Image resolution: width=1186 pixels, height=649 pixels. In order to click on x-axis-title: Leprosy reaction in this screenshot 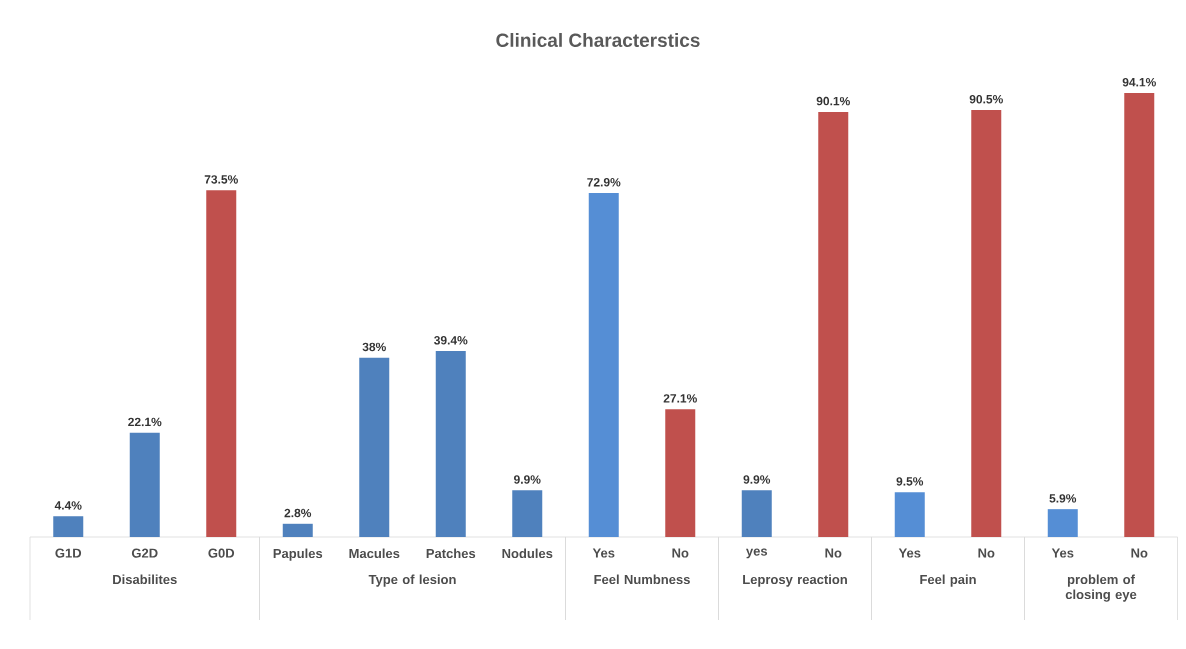, I will do `click(795, 580)`.